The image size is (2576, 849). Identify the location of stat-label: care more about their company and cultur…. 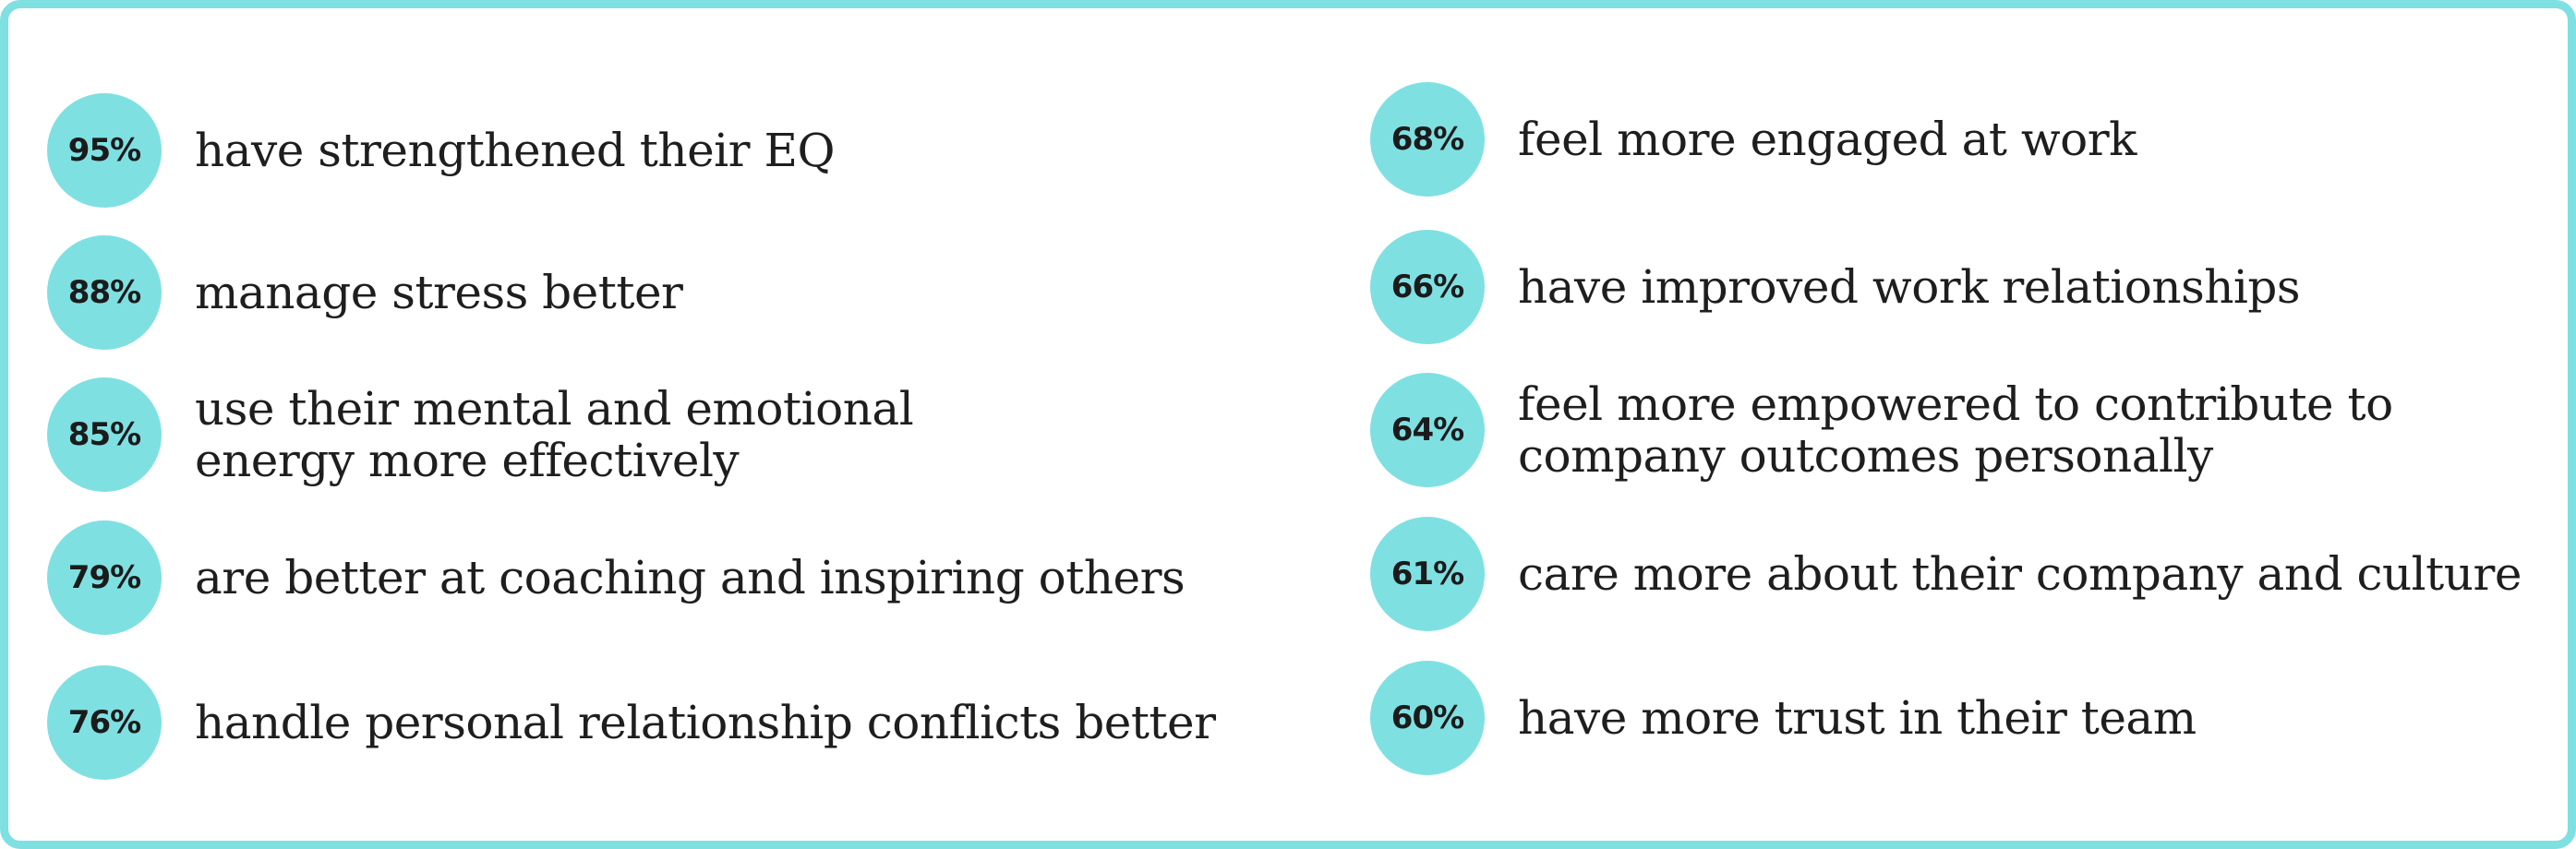
(2020, 574).